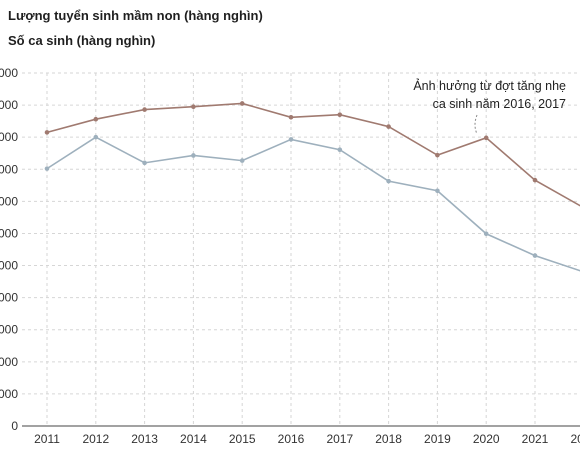 The height and width of the screenshot is (450, 580). What do you see at coordinates (96, 119) in the screenshot?
I see `data-point-0-2012` at bounding box center [96, 119].